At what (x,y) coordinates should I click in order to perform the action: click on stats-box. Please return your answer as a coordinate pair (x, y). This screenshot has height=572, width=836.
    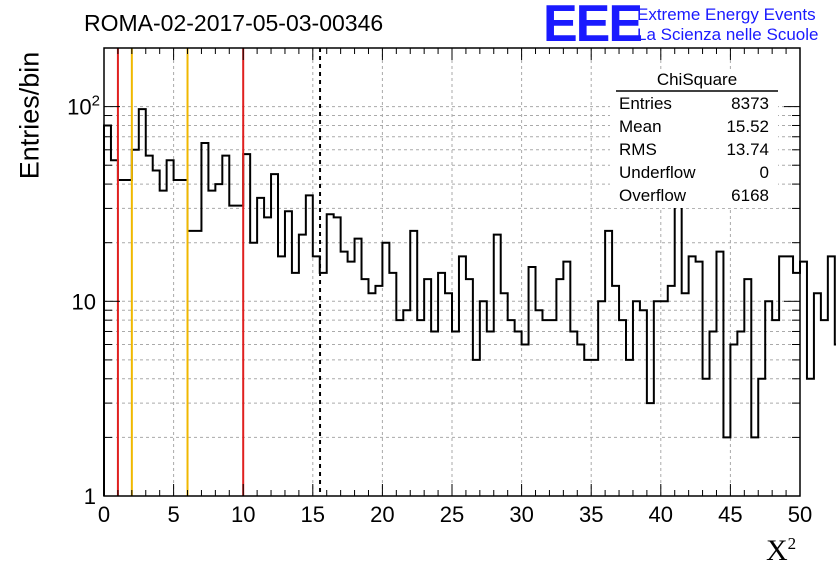
    Looking at the image, I should click on (694, 139).